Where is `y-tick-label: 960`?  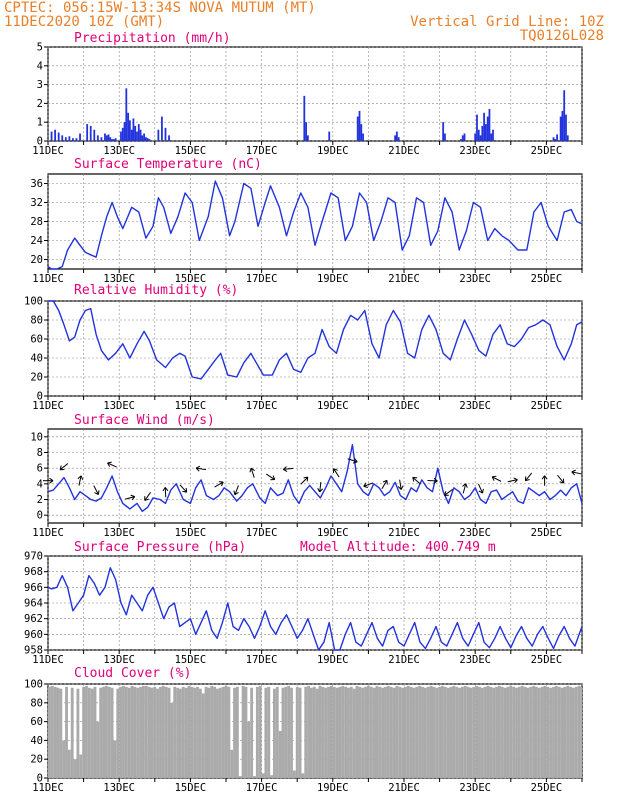
y-tick-label: 960 is located at coordinates (33, 635).